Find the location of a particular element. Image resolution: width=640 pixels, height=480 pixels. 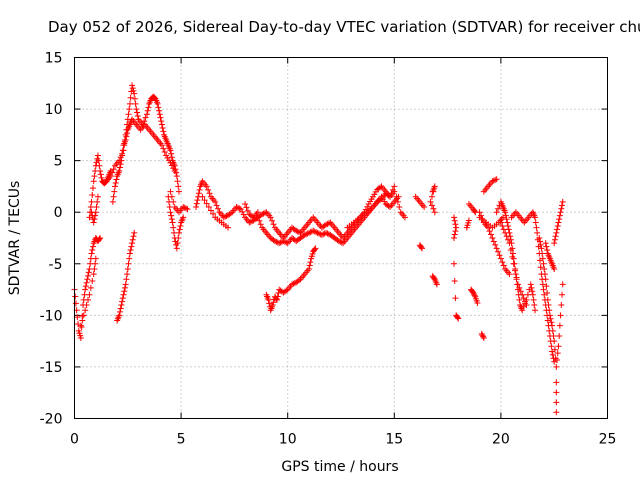

y-axis-label: SDTVAR / TECUs is located at coordinates (15, 238).